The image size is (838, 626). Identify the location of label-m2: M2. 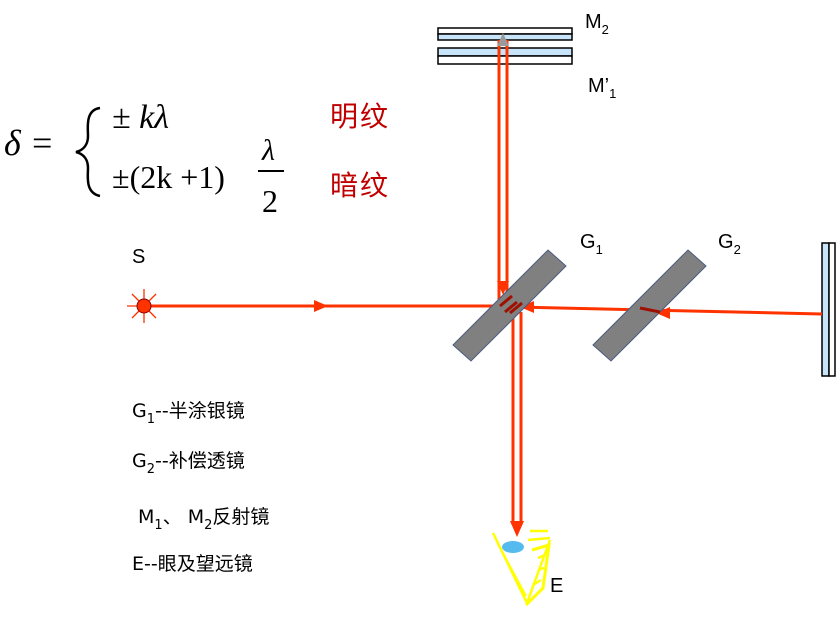
(597, 24).